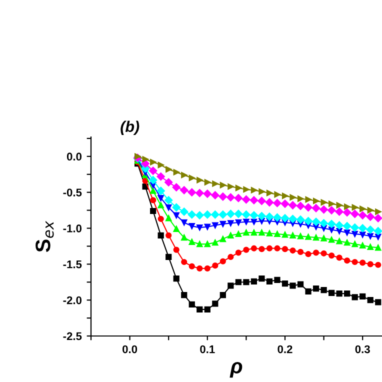  I want to click on x-tick-label: 0.2, so click(285, 349).